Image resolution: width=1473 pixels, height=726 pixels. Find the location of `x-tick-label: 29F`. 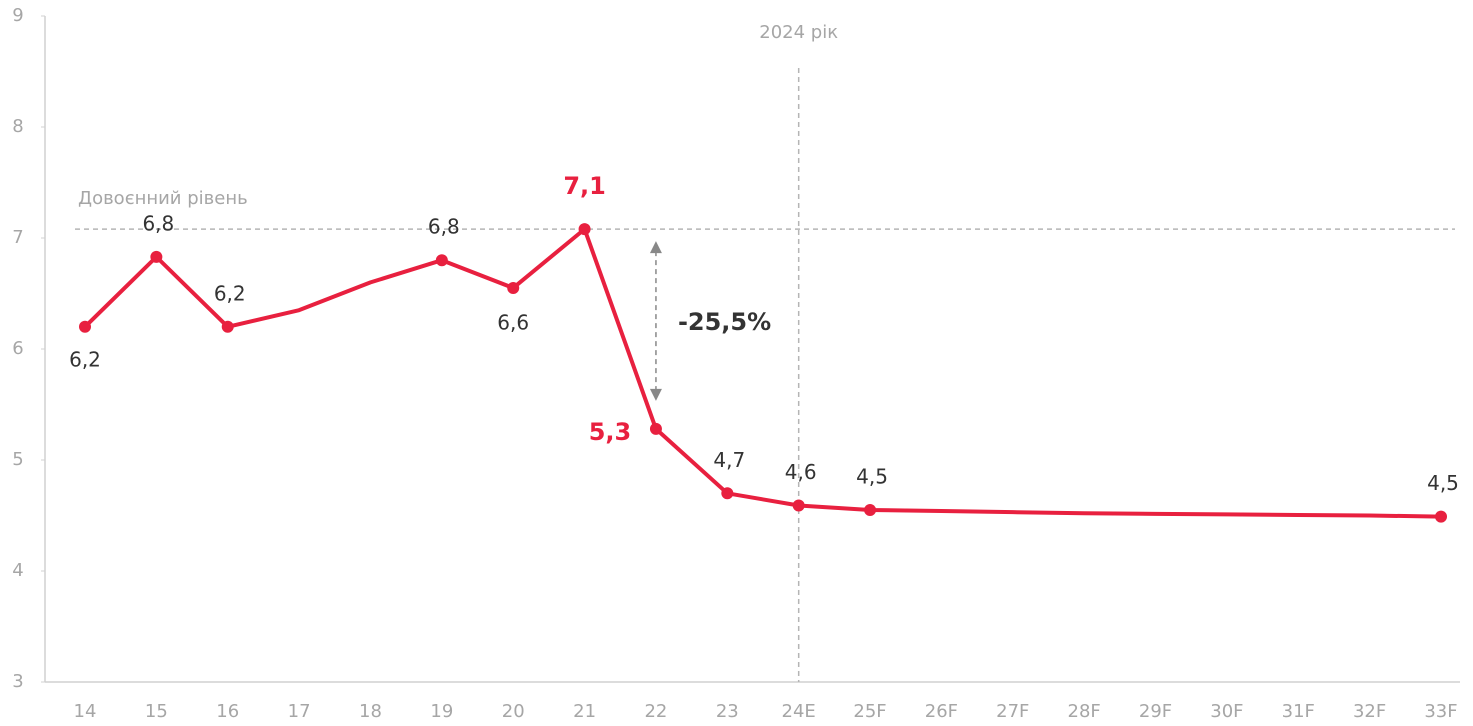

x-tick-label: 29F is located at coordinates (1155, 711).